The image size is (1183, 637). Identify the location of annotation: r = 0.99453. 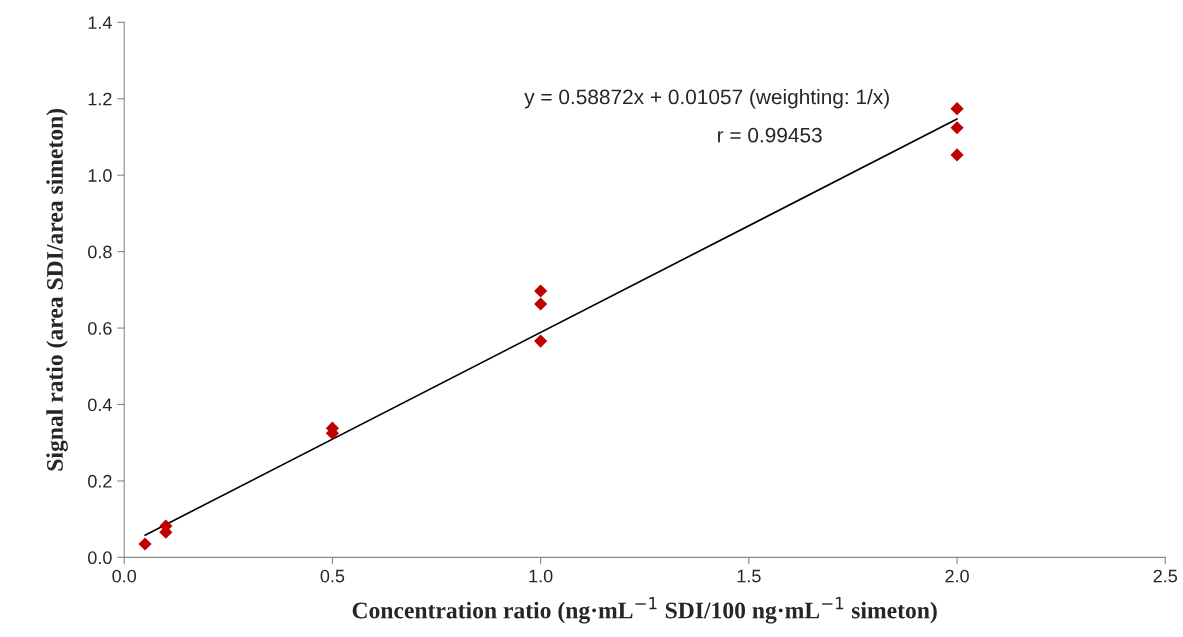
(770, 135).